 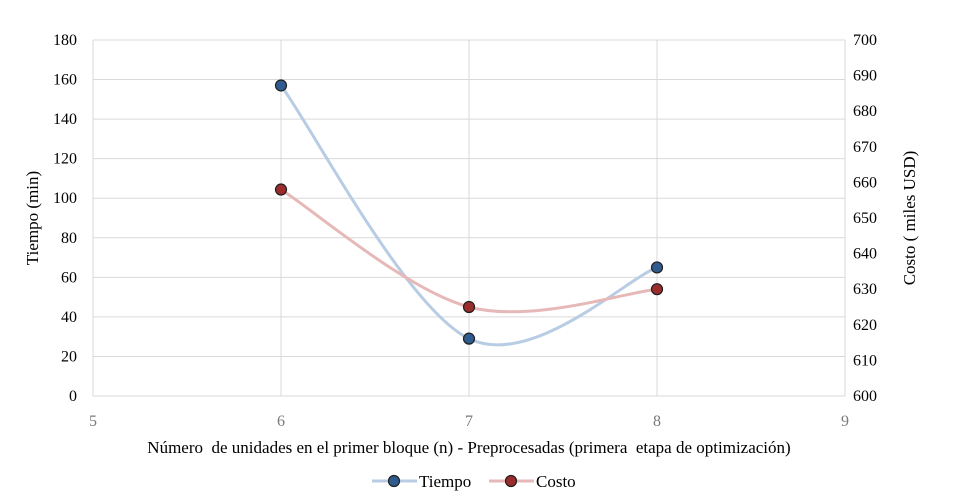 I want to click on x-tick-label: 7, so click(x=469, y=421).